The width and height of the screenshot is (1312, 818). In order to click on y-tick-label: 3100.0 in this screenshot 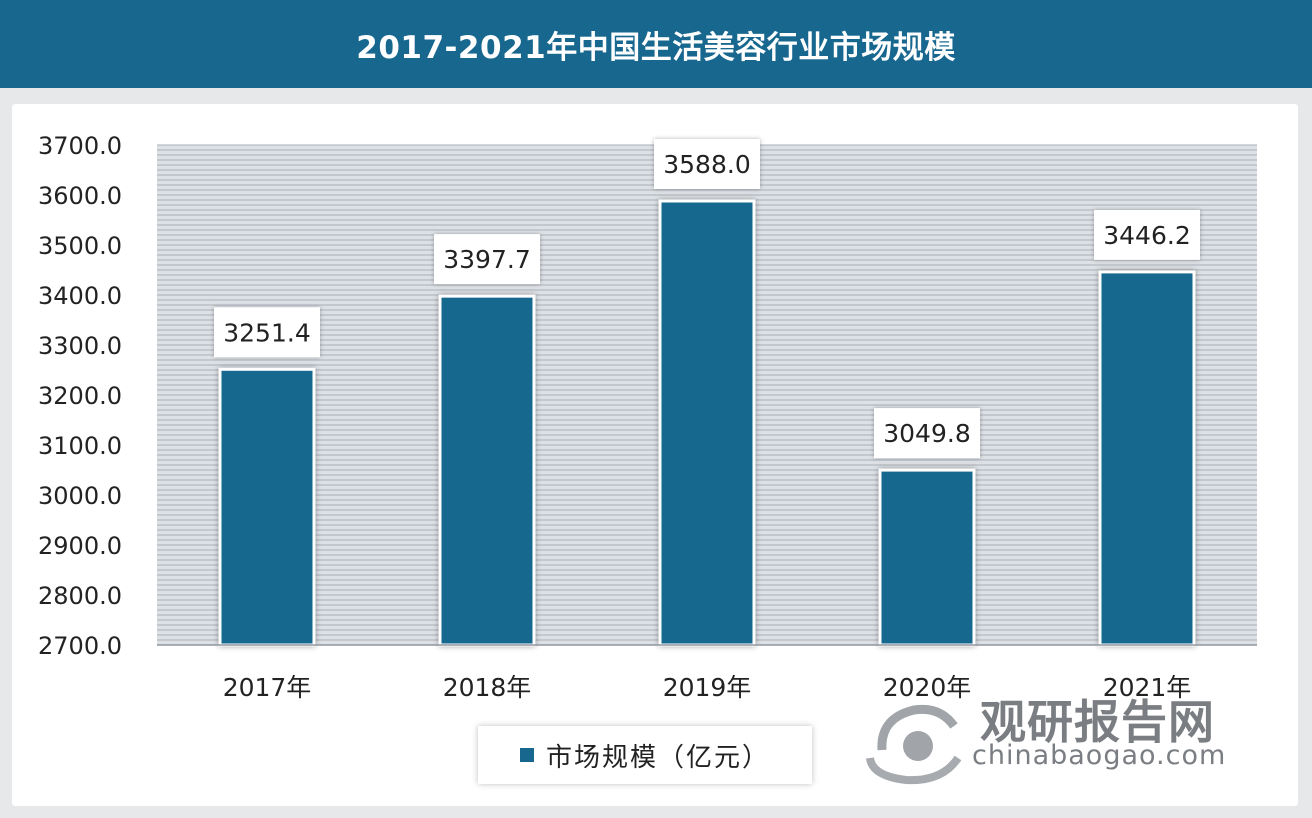, I will do `click(80, 446)`.